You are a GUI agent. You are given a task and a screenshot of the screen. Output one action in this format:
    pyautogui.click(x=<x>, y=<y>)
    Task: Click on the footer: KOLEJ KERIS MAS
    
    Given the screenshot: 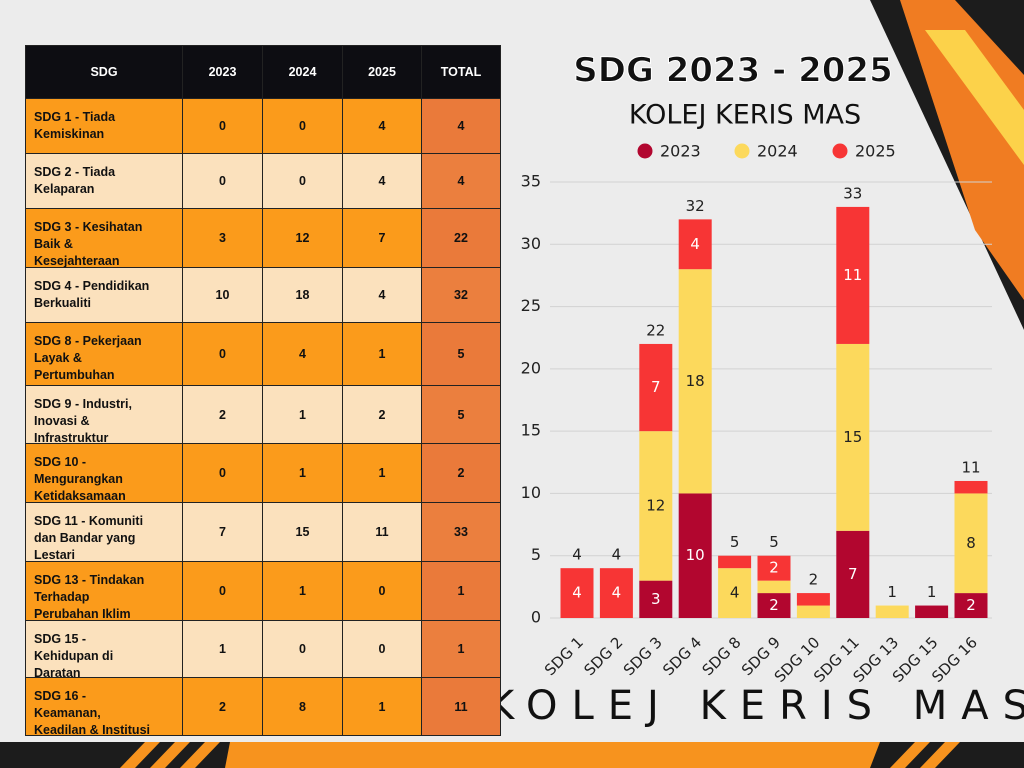 What is the action you would take?
    pyautogui.click(x=756, y=706)
    